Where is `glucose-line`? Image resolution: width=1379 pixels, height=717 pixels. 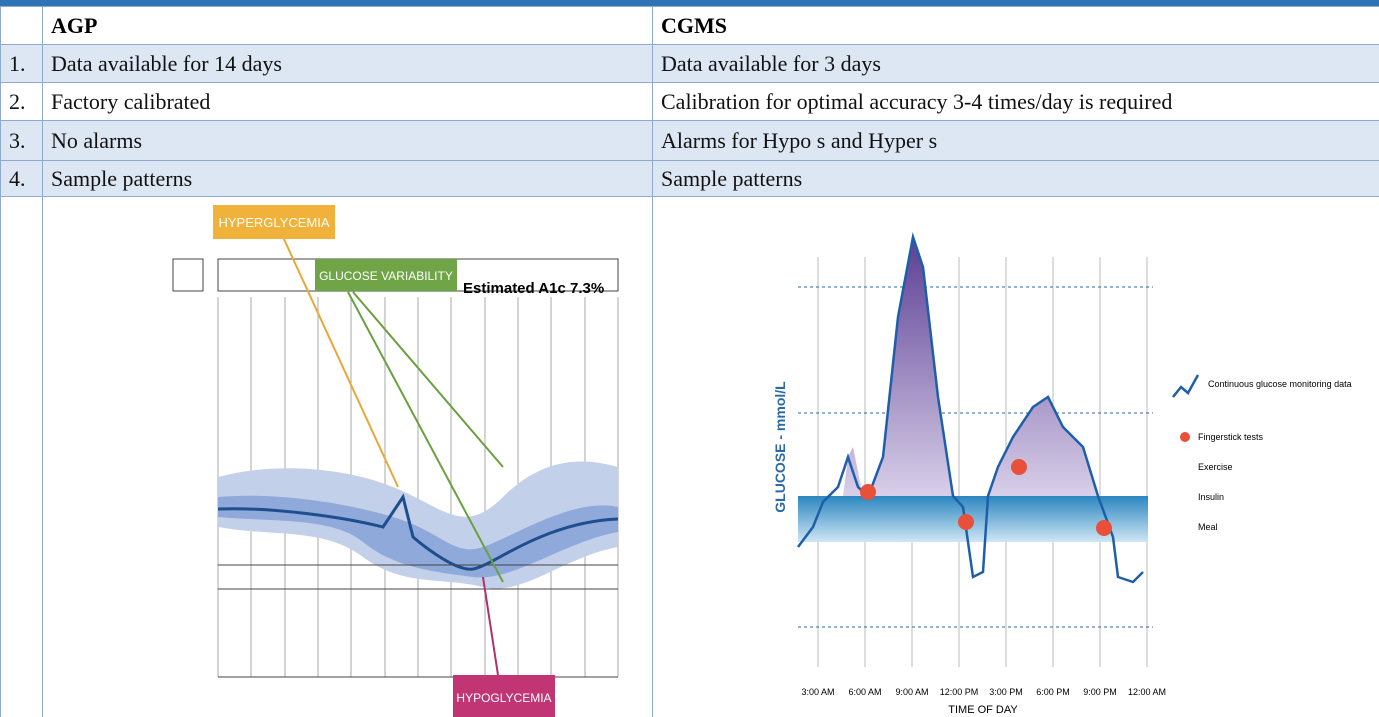
glucose-line is located at coordinates (970, 408).